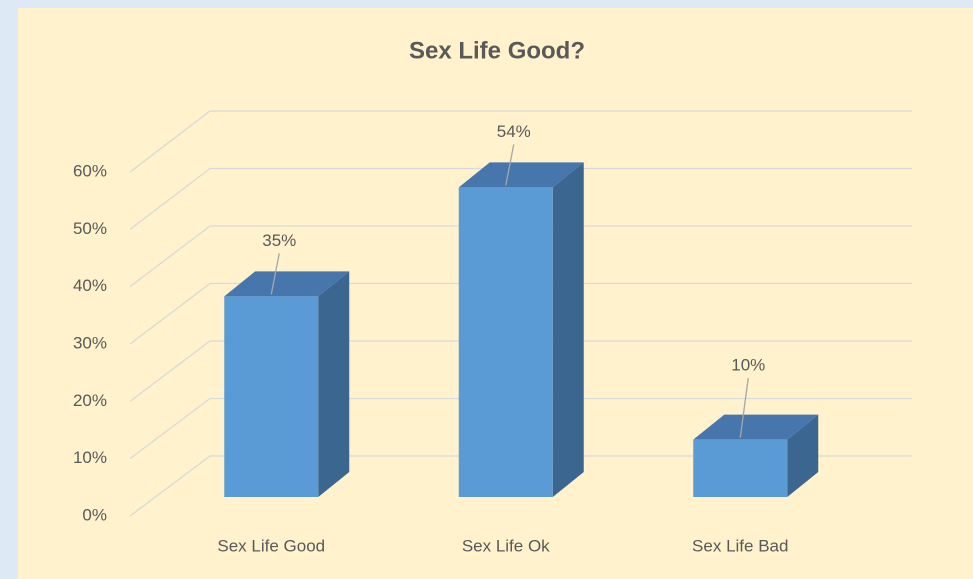  Describe the element at coordinates (90, 228) in the screenshot. I see `y-tick-label: 50%` at that location.